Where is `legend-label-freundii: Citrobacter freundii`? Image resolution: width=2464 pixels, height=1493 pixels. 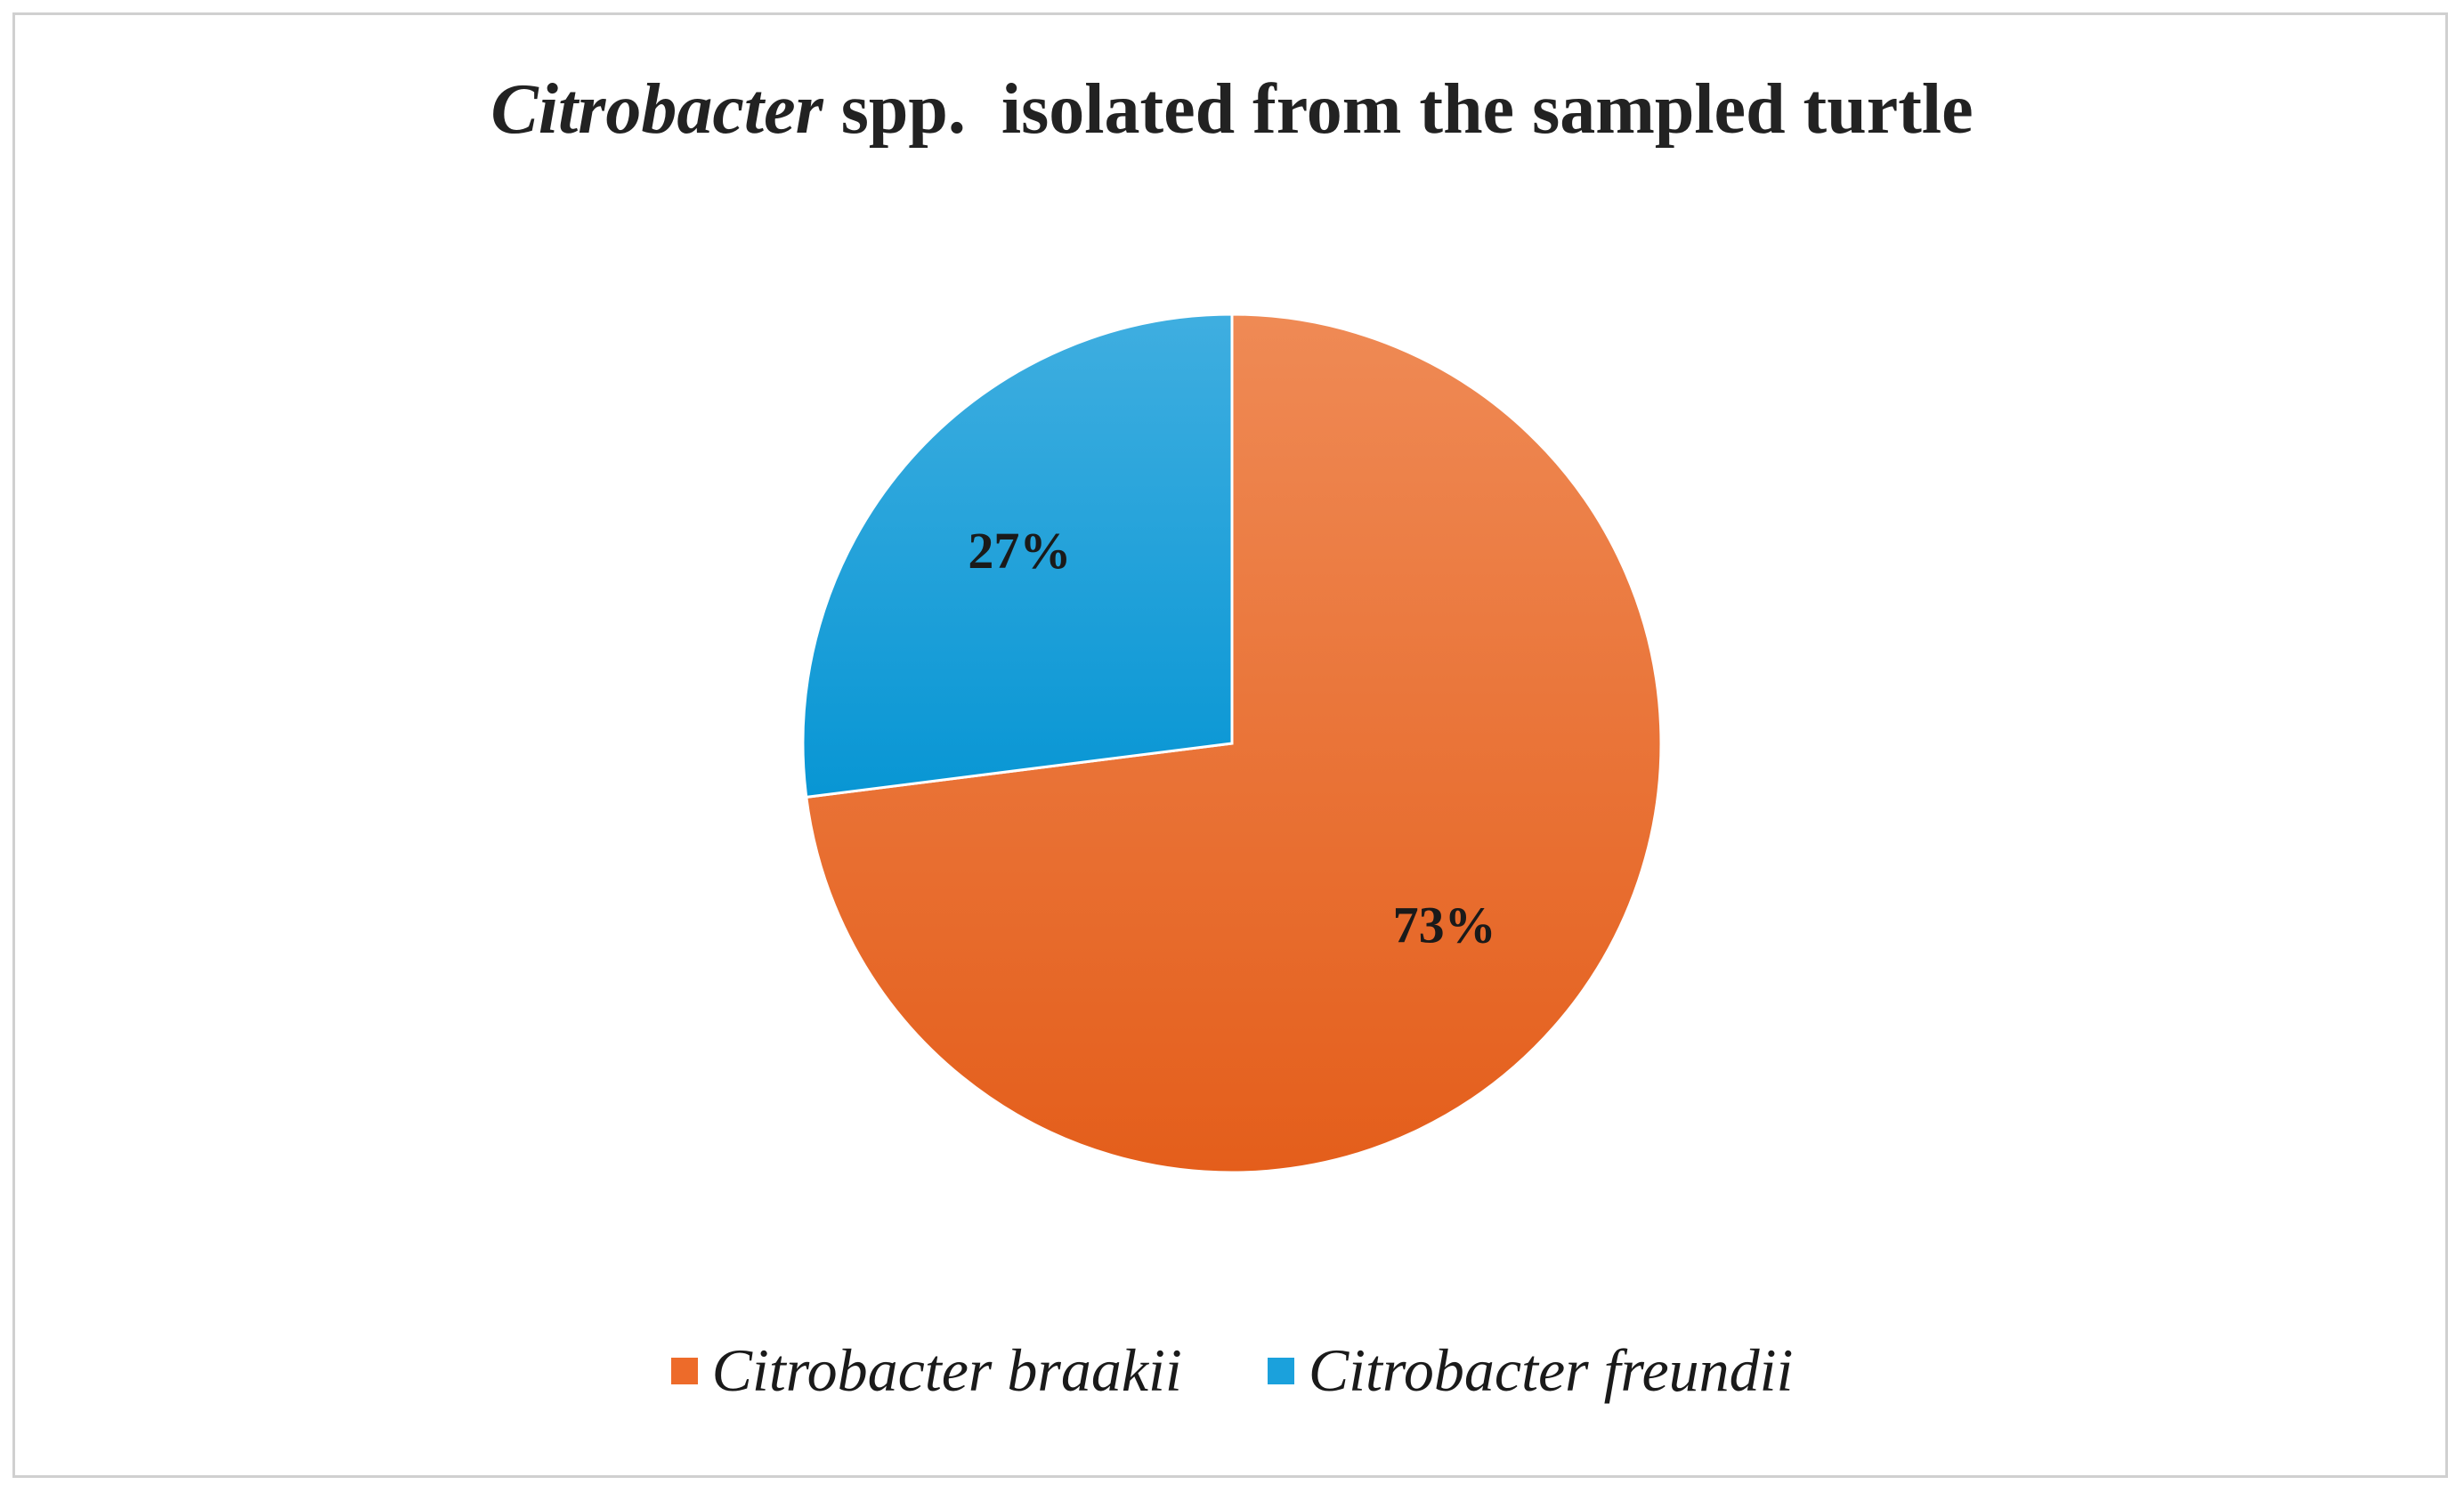 legend-label-freundii: Citrobacter freundii is located at coordinates (1551, 1370).